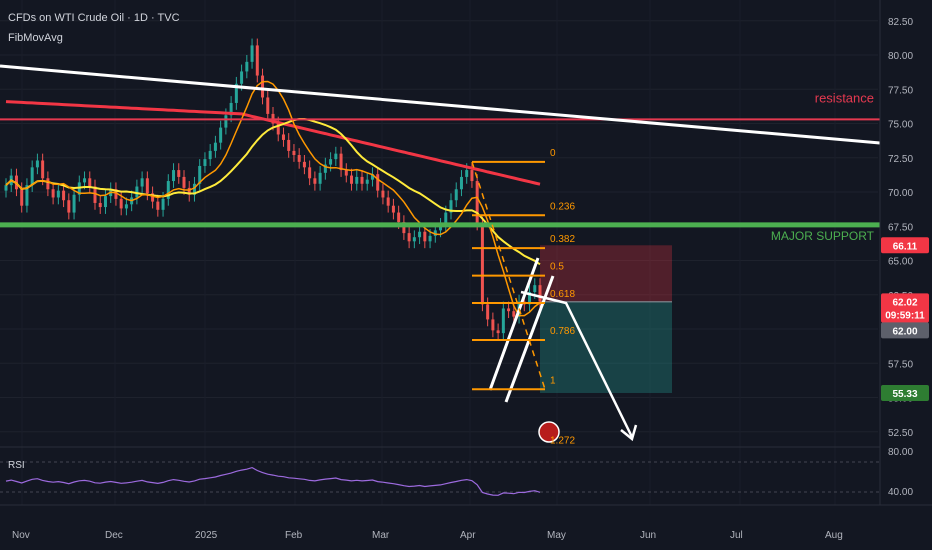  I want to click on fib-level-label: 0.236, so click(562, 206).